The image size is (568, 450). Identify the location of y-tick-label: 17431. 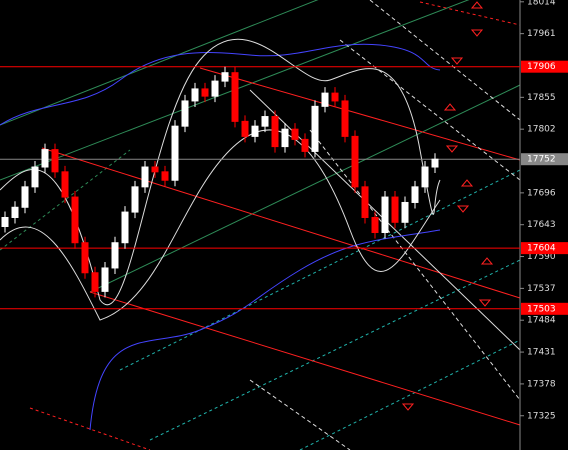
(541, 353).